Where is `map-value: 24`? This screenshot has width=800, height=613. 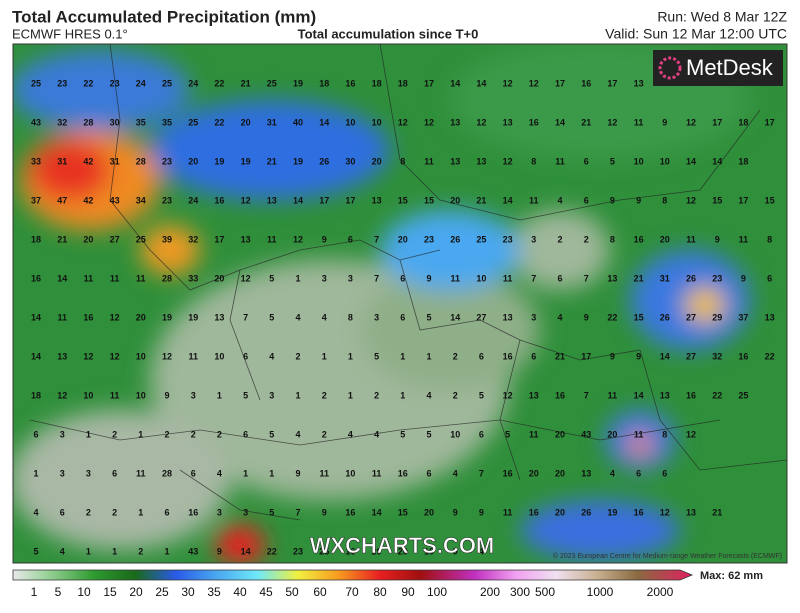 map-value: 24 is located at coordinates (193, 200).